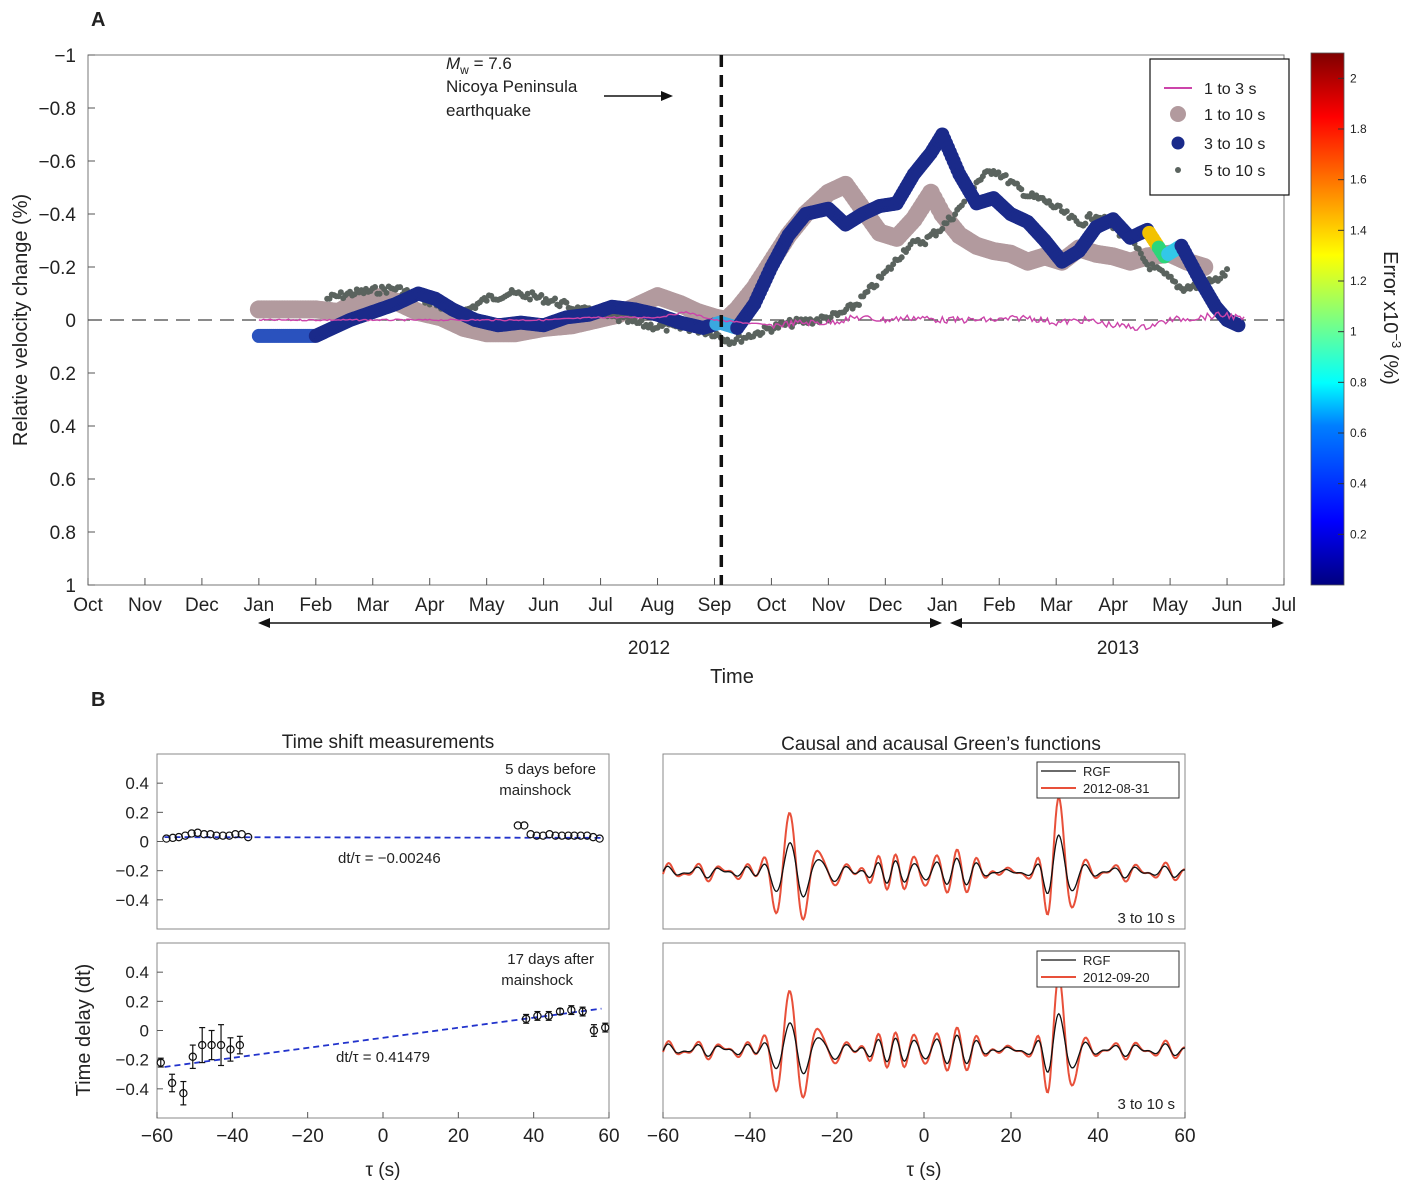 This screenshot has height=1181, width=1410. What do you see at coordinates (145, 605) in the screenshot?
I see `x-tick-label: Nov` at bounding box center [145, 605].